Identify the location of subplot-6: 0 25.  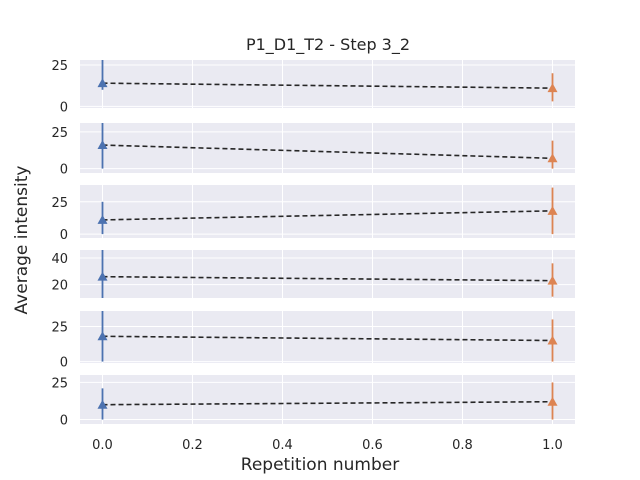
(313, 402).